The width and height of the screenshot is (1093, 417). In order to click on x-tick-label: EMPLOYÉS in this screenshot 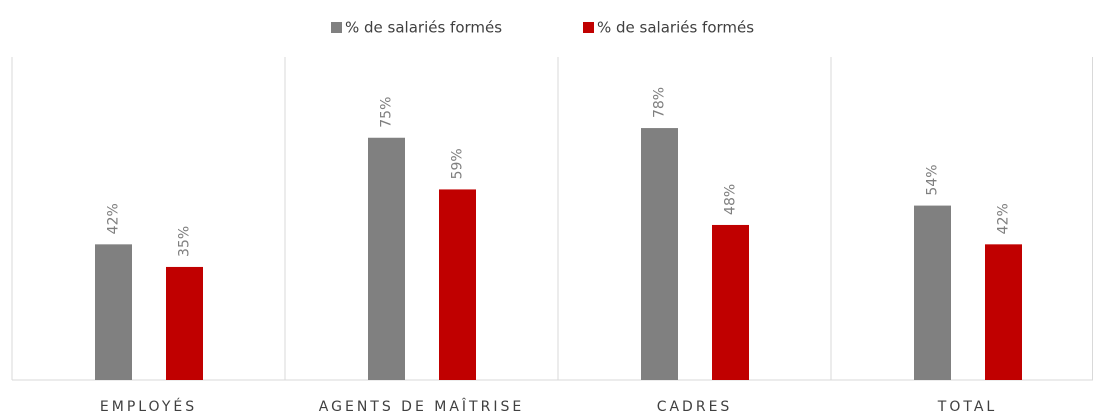, I will do `click(148, 406)`.